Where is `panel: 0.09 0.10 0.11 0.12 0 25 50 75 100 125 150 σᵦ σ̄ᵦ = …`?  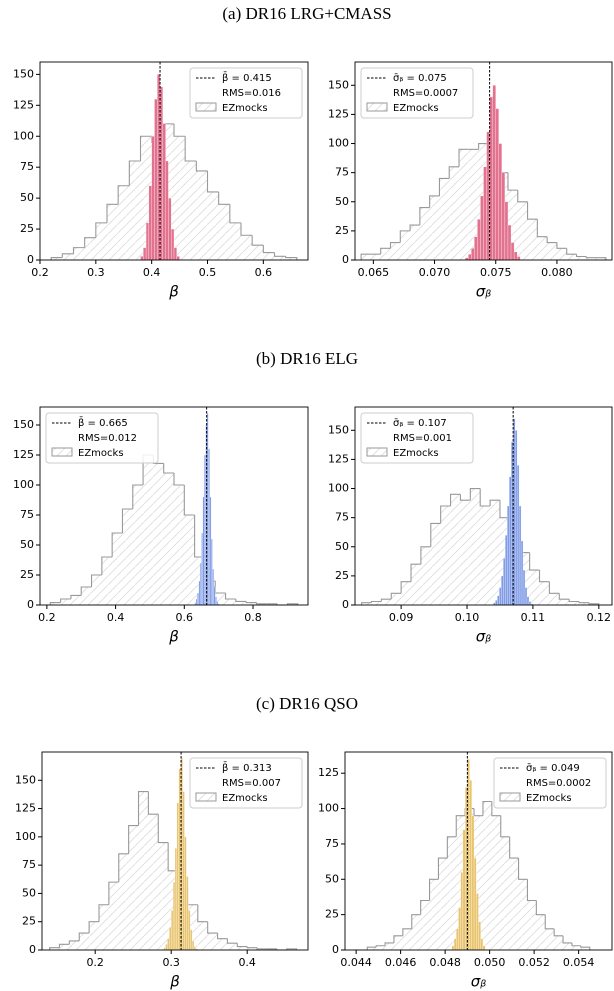 panel: 0.09 0.10 0.11 0.12 0 25 50 75 100 125 150 σᵦ σ̄ᵦ = … is located at coordinates (470, 526).